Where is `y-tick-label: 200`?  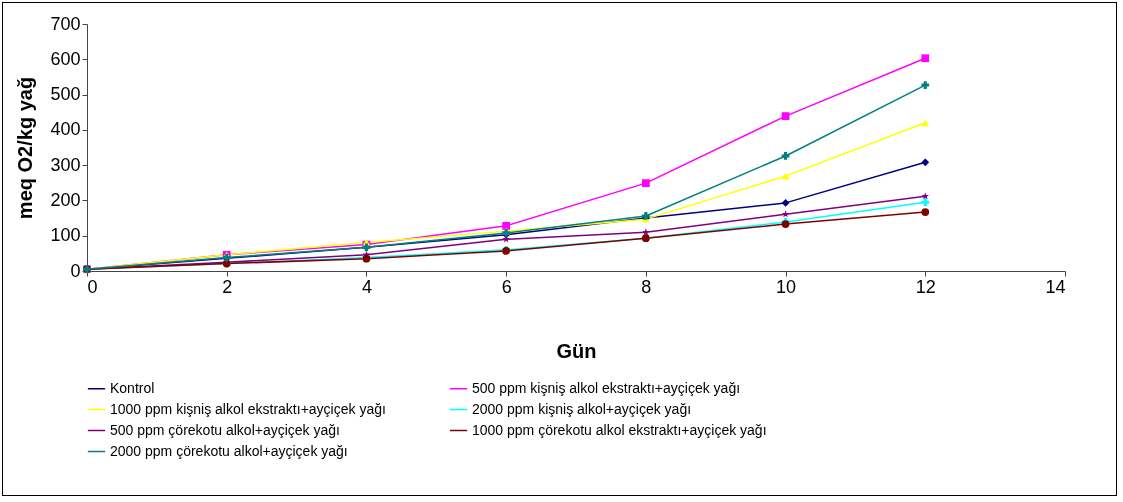
y-tick-label: 200 is located at coordinates (65, 199).